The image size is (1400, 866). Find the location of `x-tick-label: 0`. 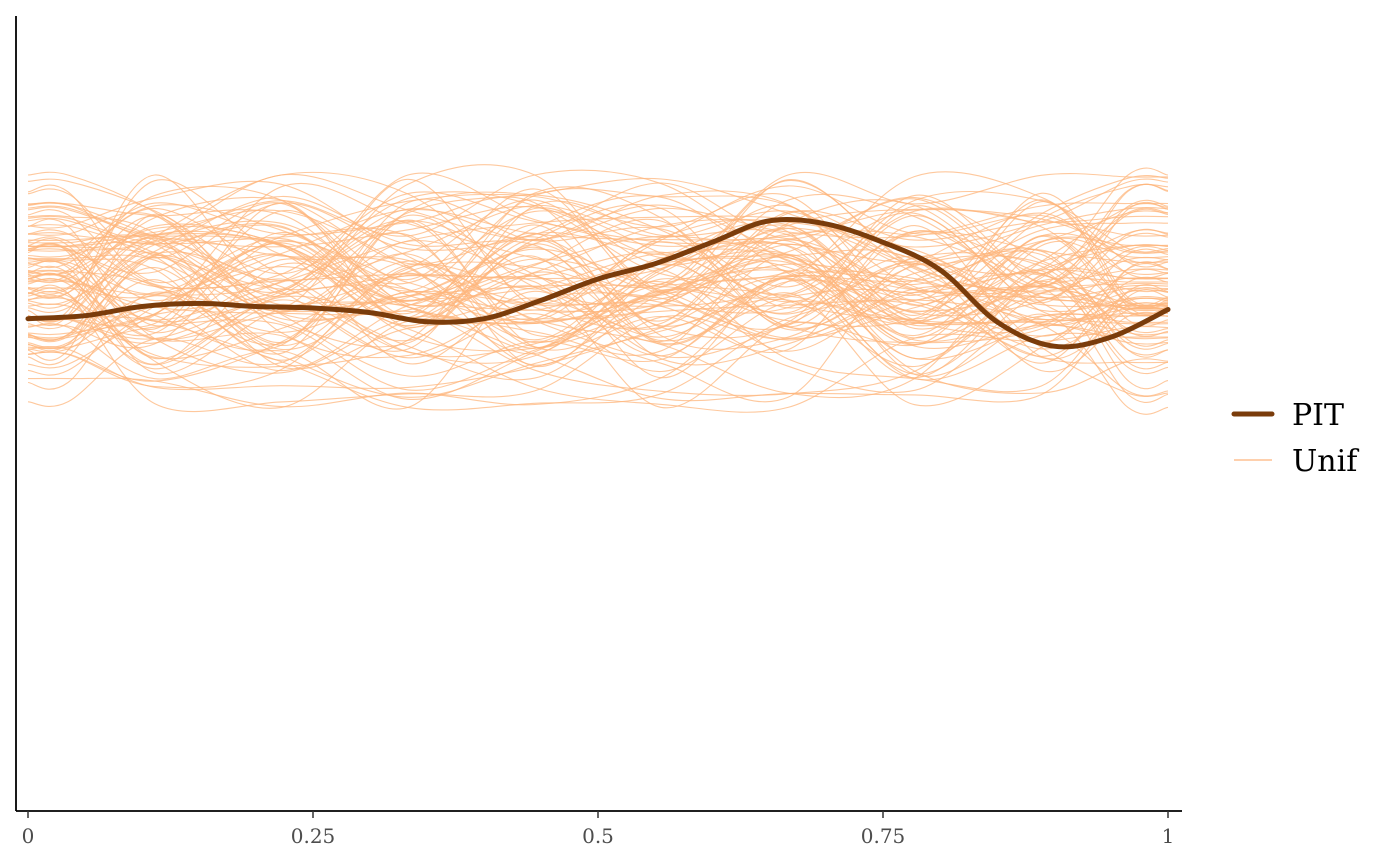

x-tick-label: 0 is located at coordinates (28, 836).